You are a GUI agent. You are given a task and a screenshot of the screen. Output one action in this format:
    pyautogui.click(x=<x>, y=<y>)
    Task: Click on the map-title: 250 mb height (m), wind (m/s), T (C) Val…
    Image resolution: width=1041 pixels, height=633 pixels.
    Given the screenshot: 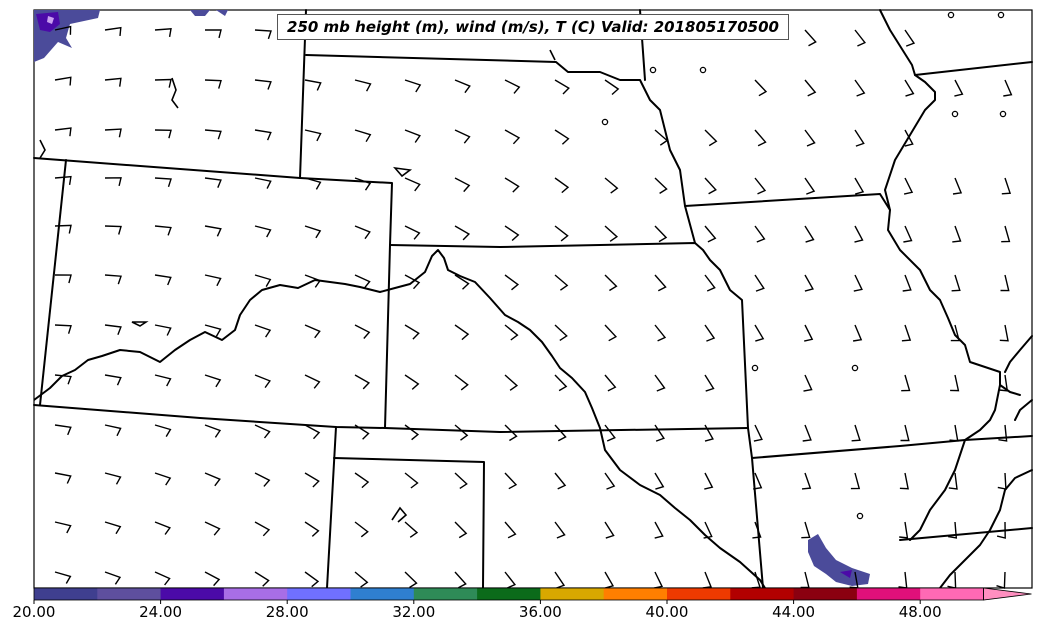 What is the action you would take?
    pyautogui.click(x=533, y=27)
    